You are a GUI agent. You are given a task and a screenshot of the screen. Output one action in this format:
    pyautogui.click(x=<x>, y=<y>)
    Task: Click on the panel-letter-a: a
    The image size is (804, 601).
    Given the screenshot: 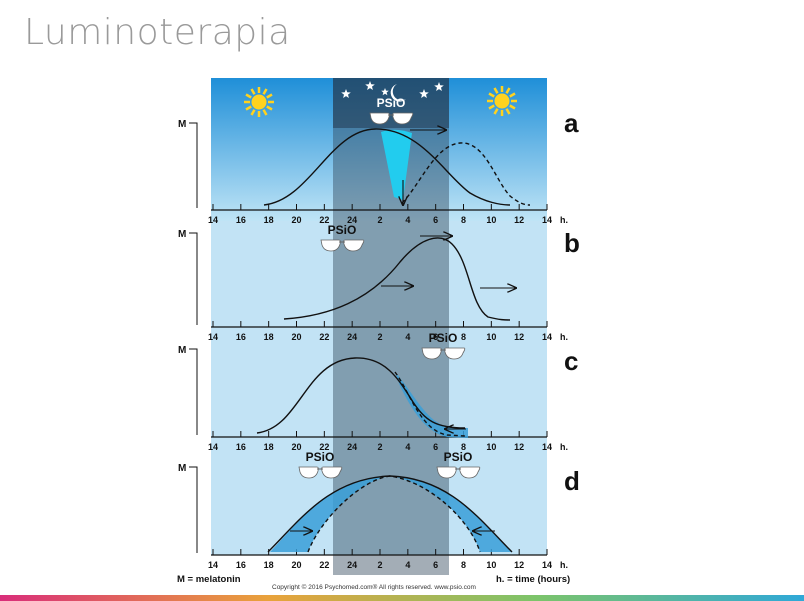 What is the action you would take?
    pyautogui.click(x=571, y=123)
    